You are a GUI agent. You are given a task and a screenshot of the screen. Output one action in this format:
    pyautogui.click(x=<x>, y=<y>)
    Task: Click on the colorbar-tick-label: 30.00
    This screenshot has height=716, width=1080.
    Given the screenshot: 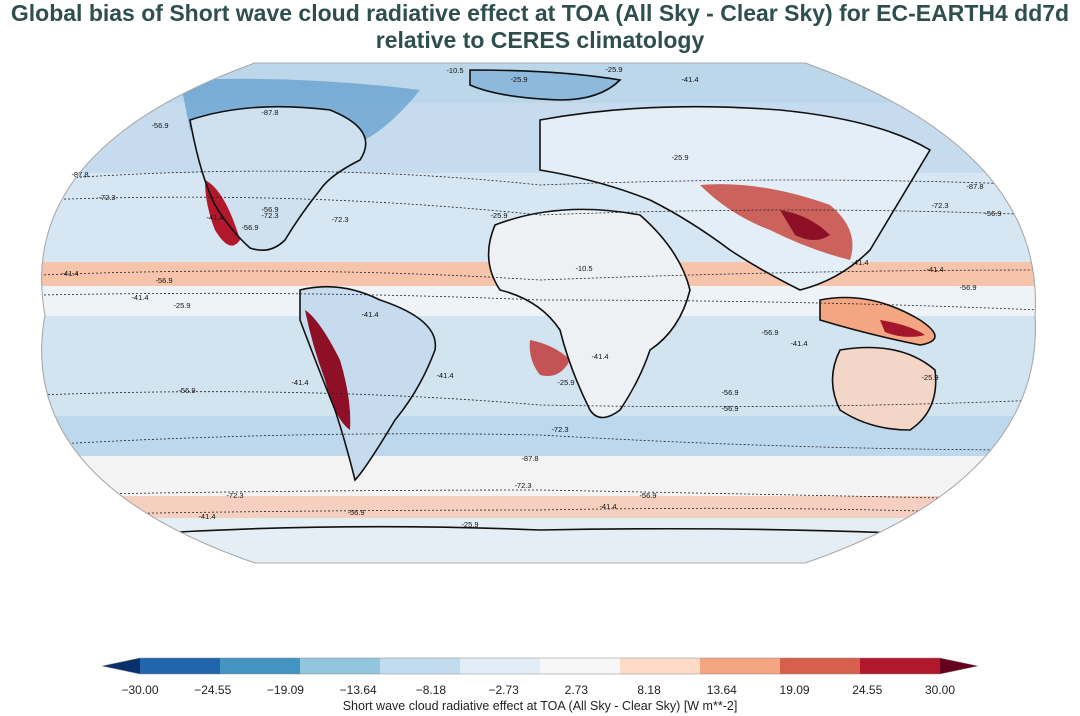 What is the action you would take?
    pyautogui.click(x=940, y=690)
    